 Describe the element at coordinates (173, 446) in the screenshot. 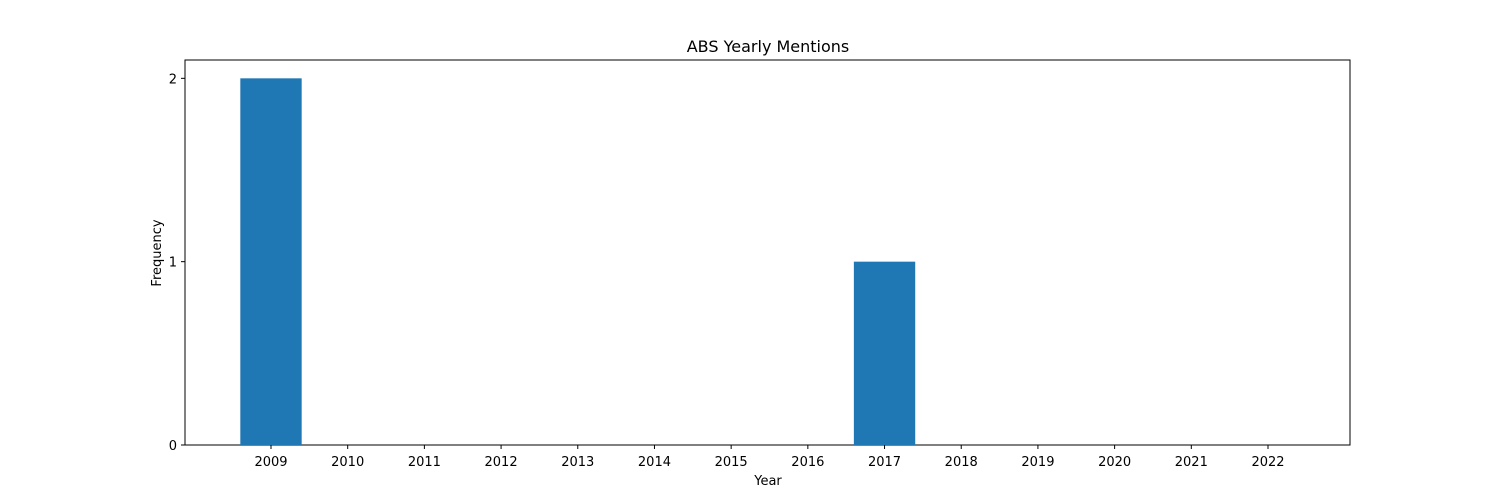

I see `y-tick-label: 0` at that location.